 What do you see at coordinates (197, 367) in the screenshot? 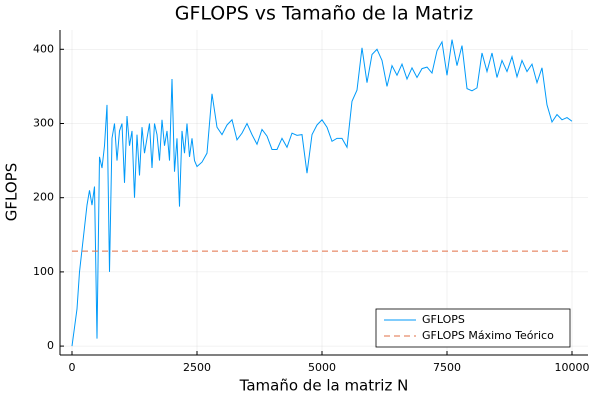
I see `x-tick-label: 2500` at bounding box center [197, 367].